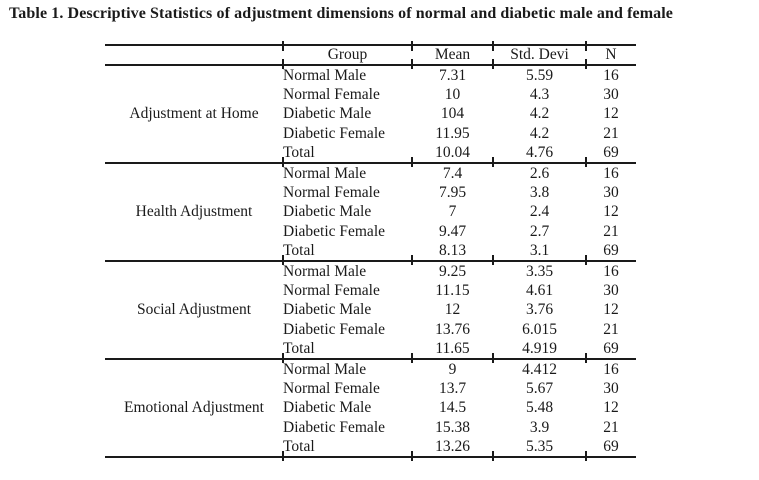  What do you see at coordinates (452, 193) in the screenshot?
I see `mean-cell: 7.95` at bounding box center [452, 193].